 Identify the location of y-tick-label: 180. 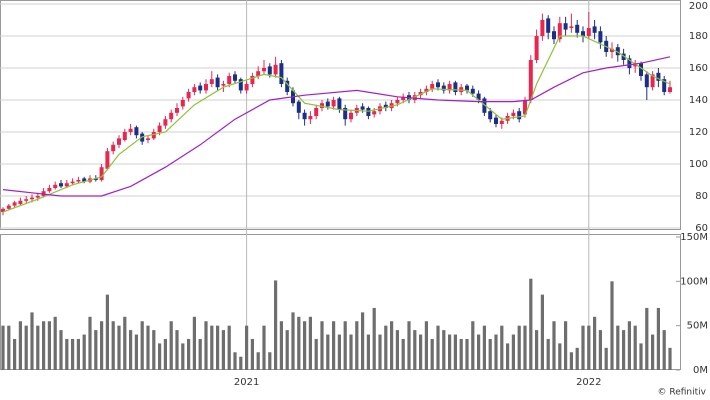
(698, 36).